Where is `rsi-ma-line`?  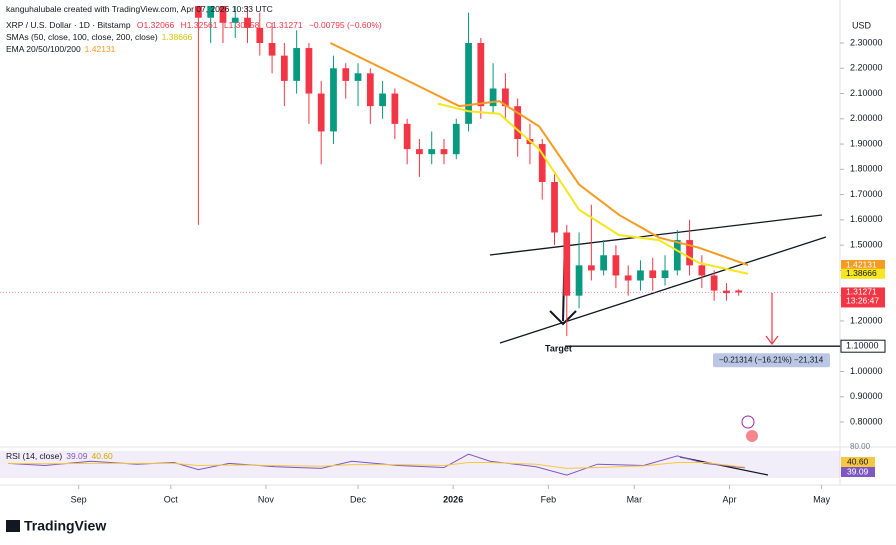 rsi-ma-line is located at coordinates (376, 465).